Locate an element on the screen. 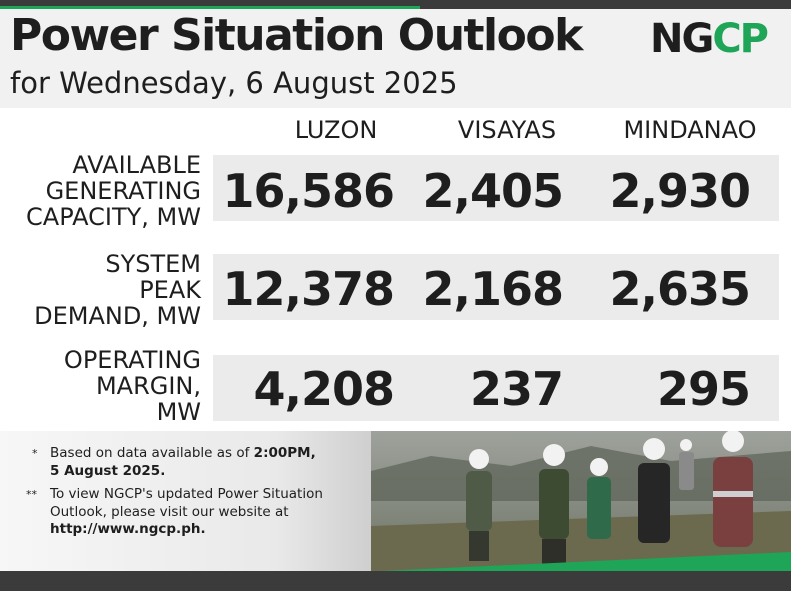  top-green-stripe is located at coordinates (210, 8).